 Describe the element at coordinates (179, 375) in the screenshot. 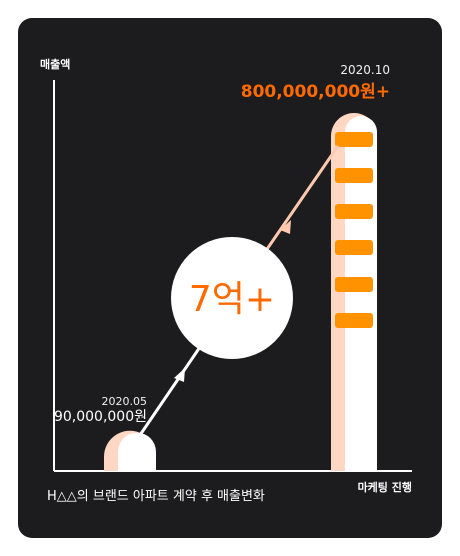

I see `arrow-head-lower` at that location.